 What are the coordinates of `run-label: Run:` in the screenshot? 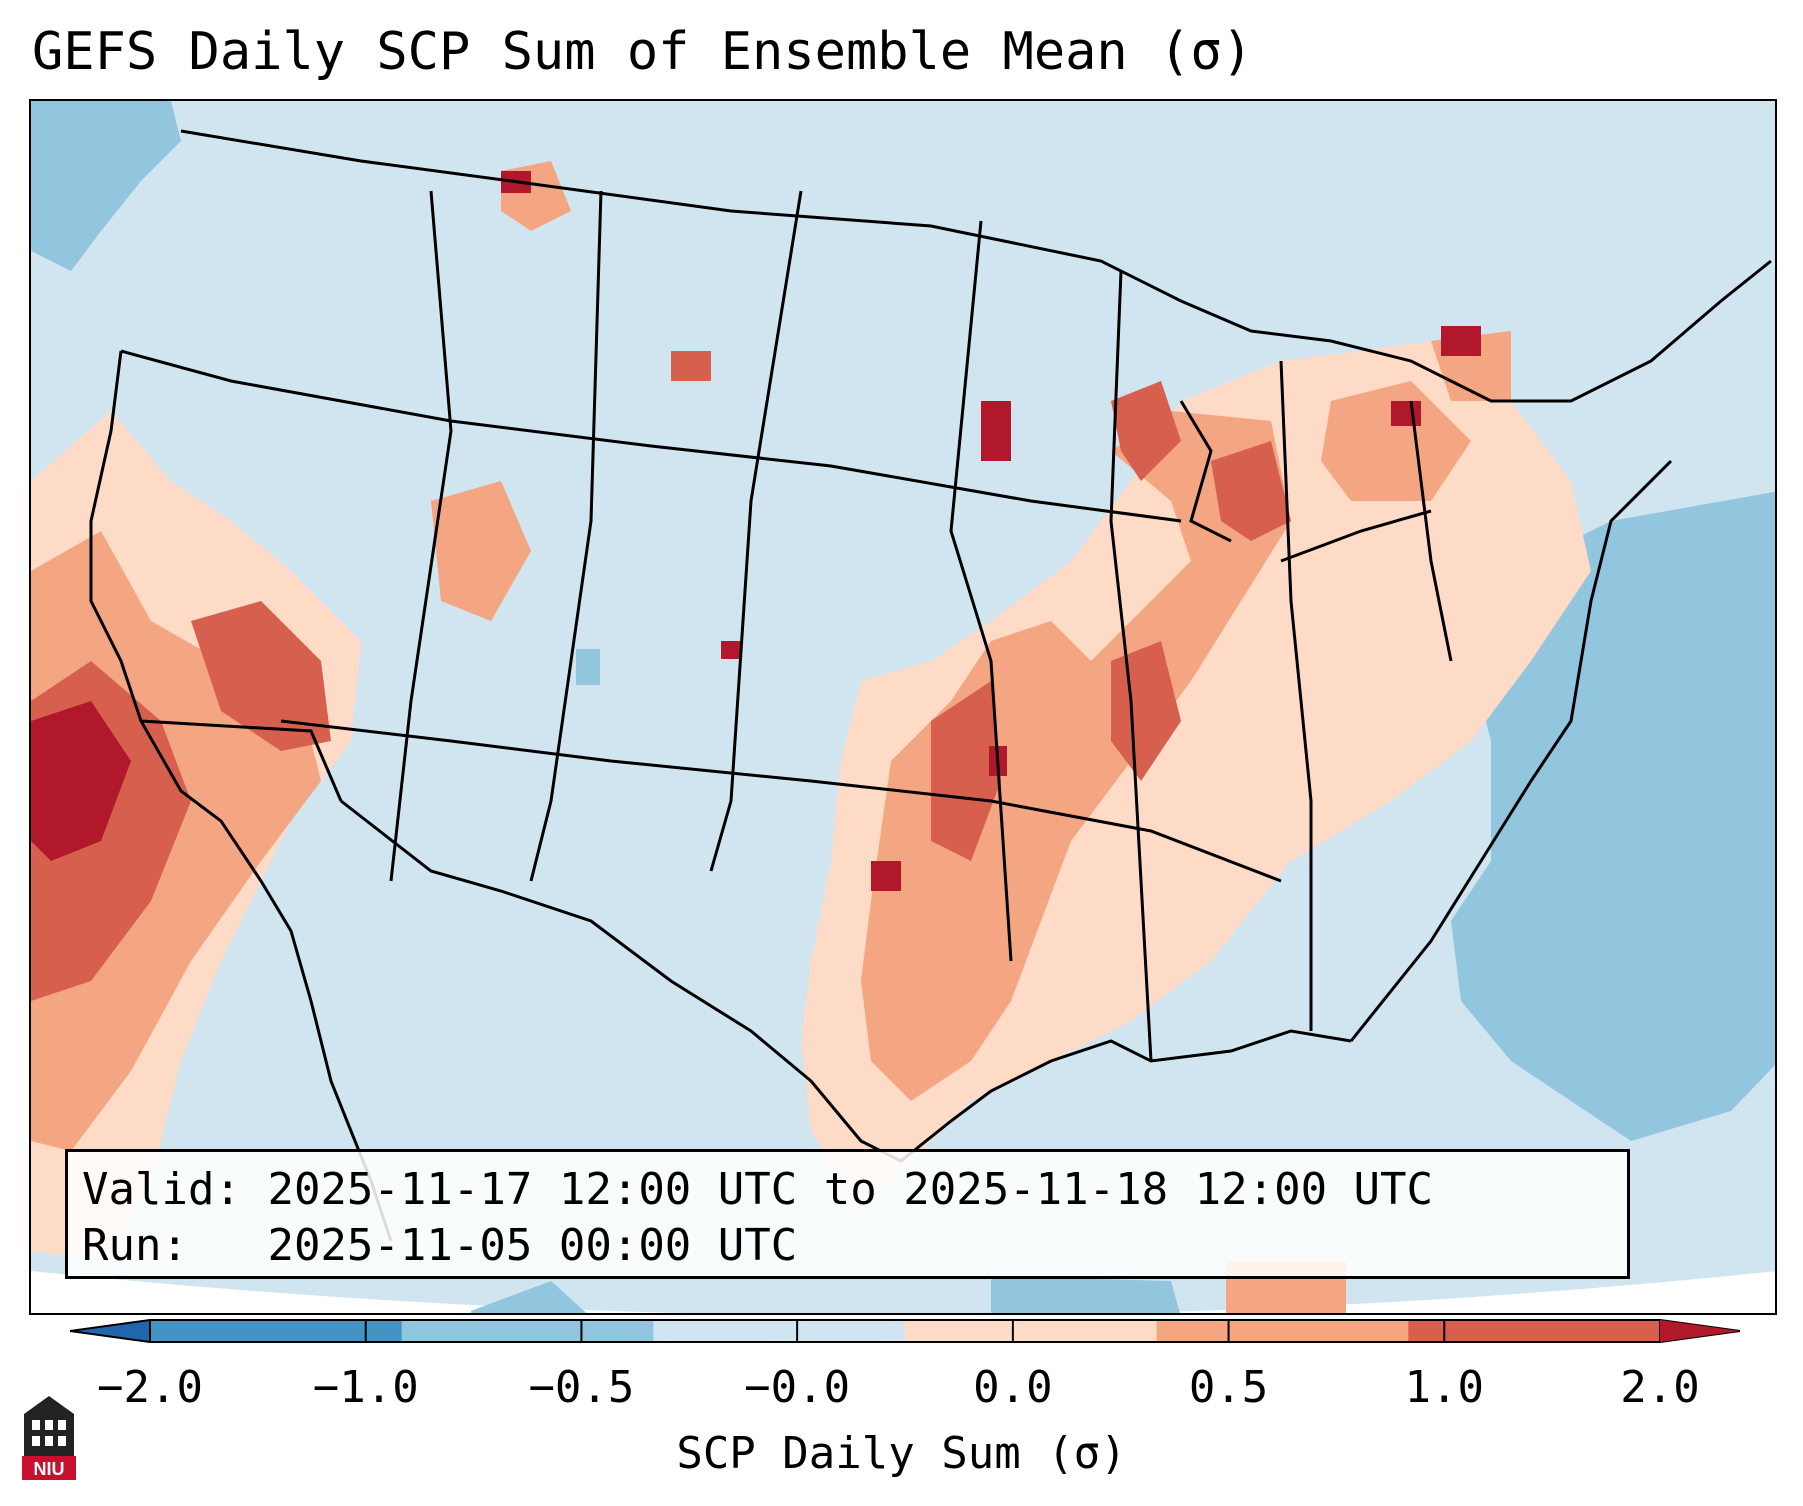 It's located at (135, 1245).